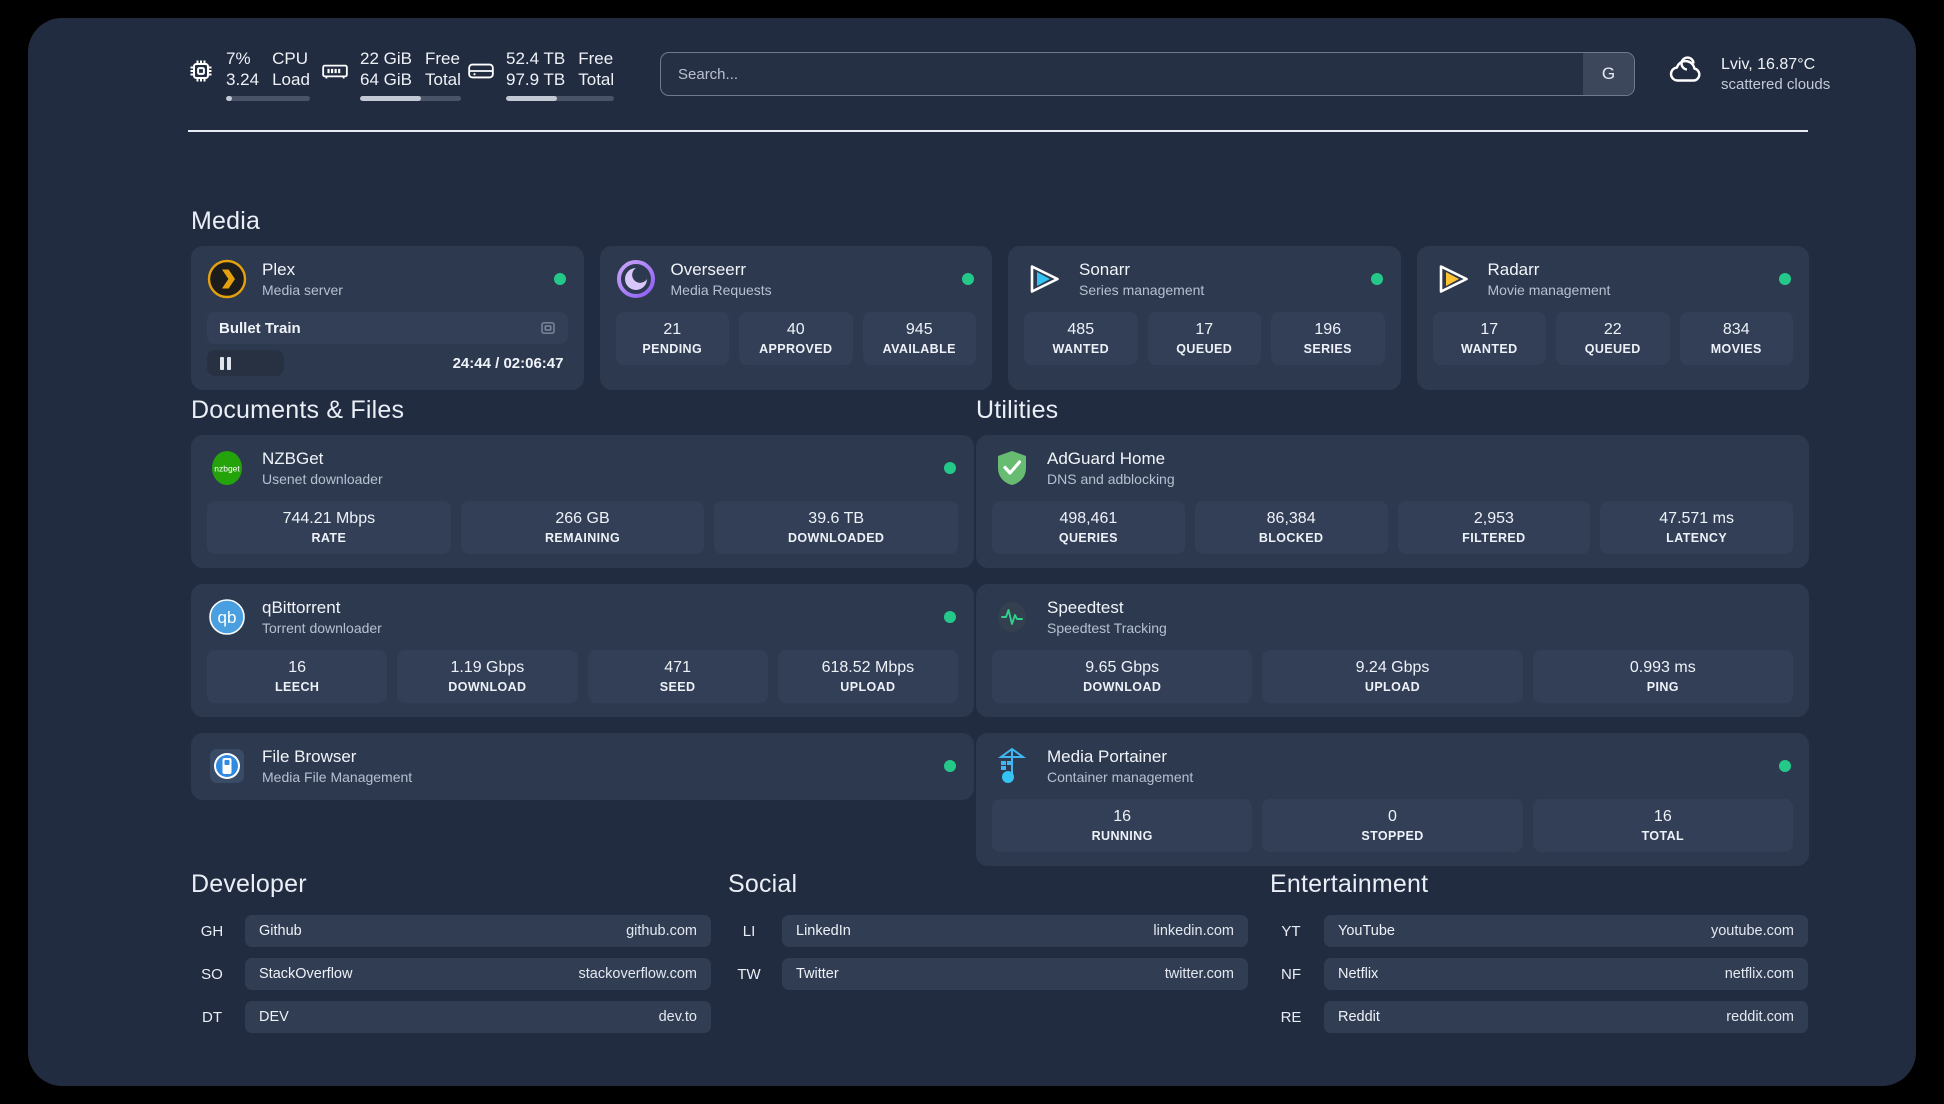 The image size is (1944, 1104). Describe the element at coordinates (478, 1017) in the screenshot. I see `bookmark-pill: DEV dev.to` at that location.